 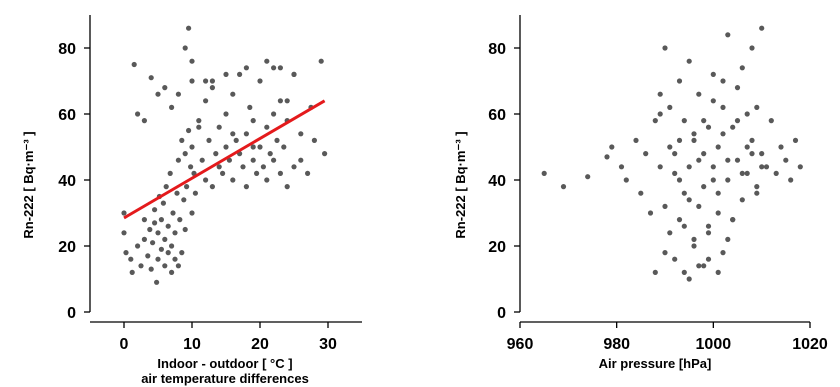 I want to click on x-tick-label-left: 30, so click(x=328, y=344).